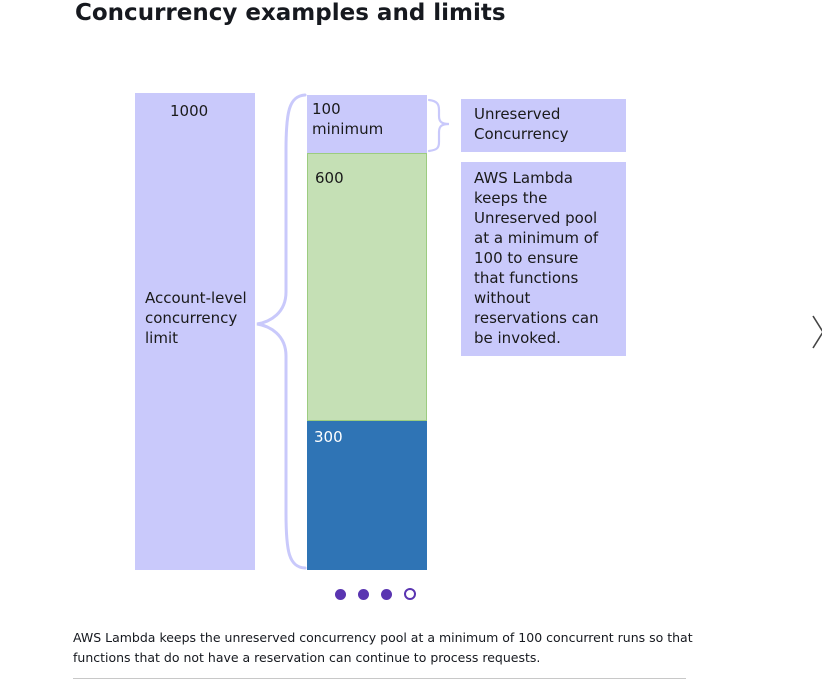 Image resolution: width=822 pixels, height=685 pixels. I want to click on reserved-300-segment: 300, so click(367, 495).